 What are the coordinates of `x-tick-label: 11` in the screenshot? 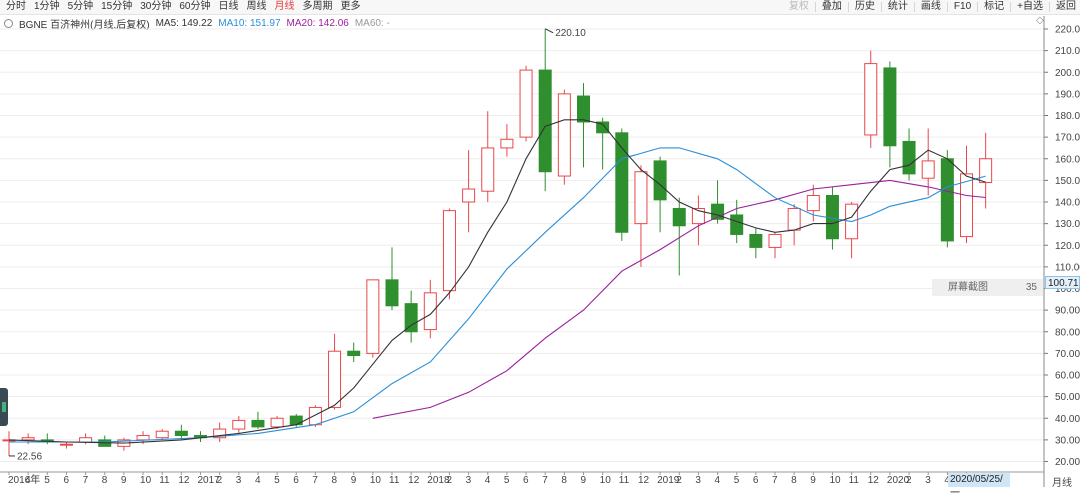 It's located at (394, 480).